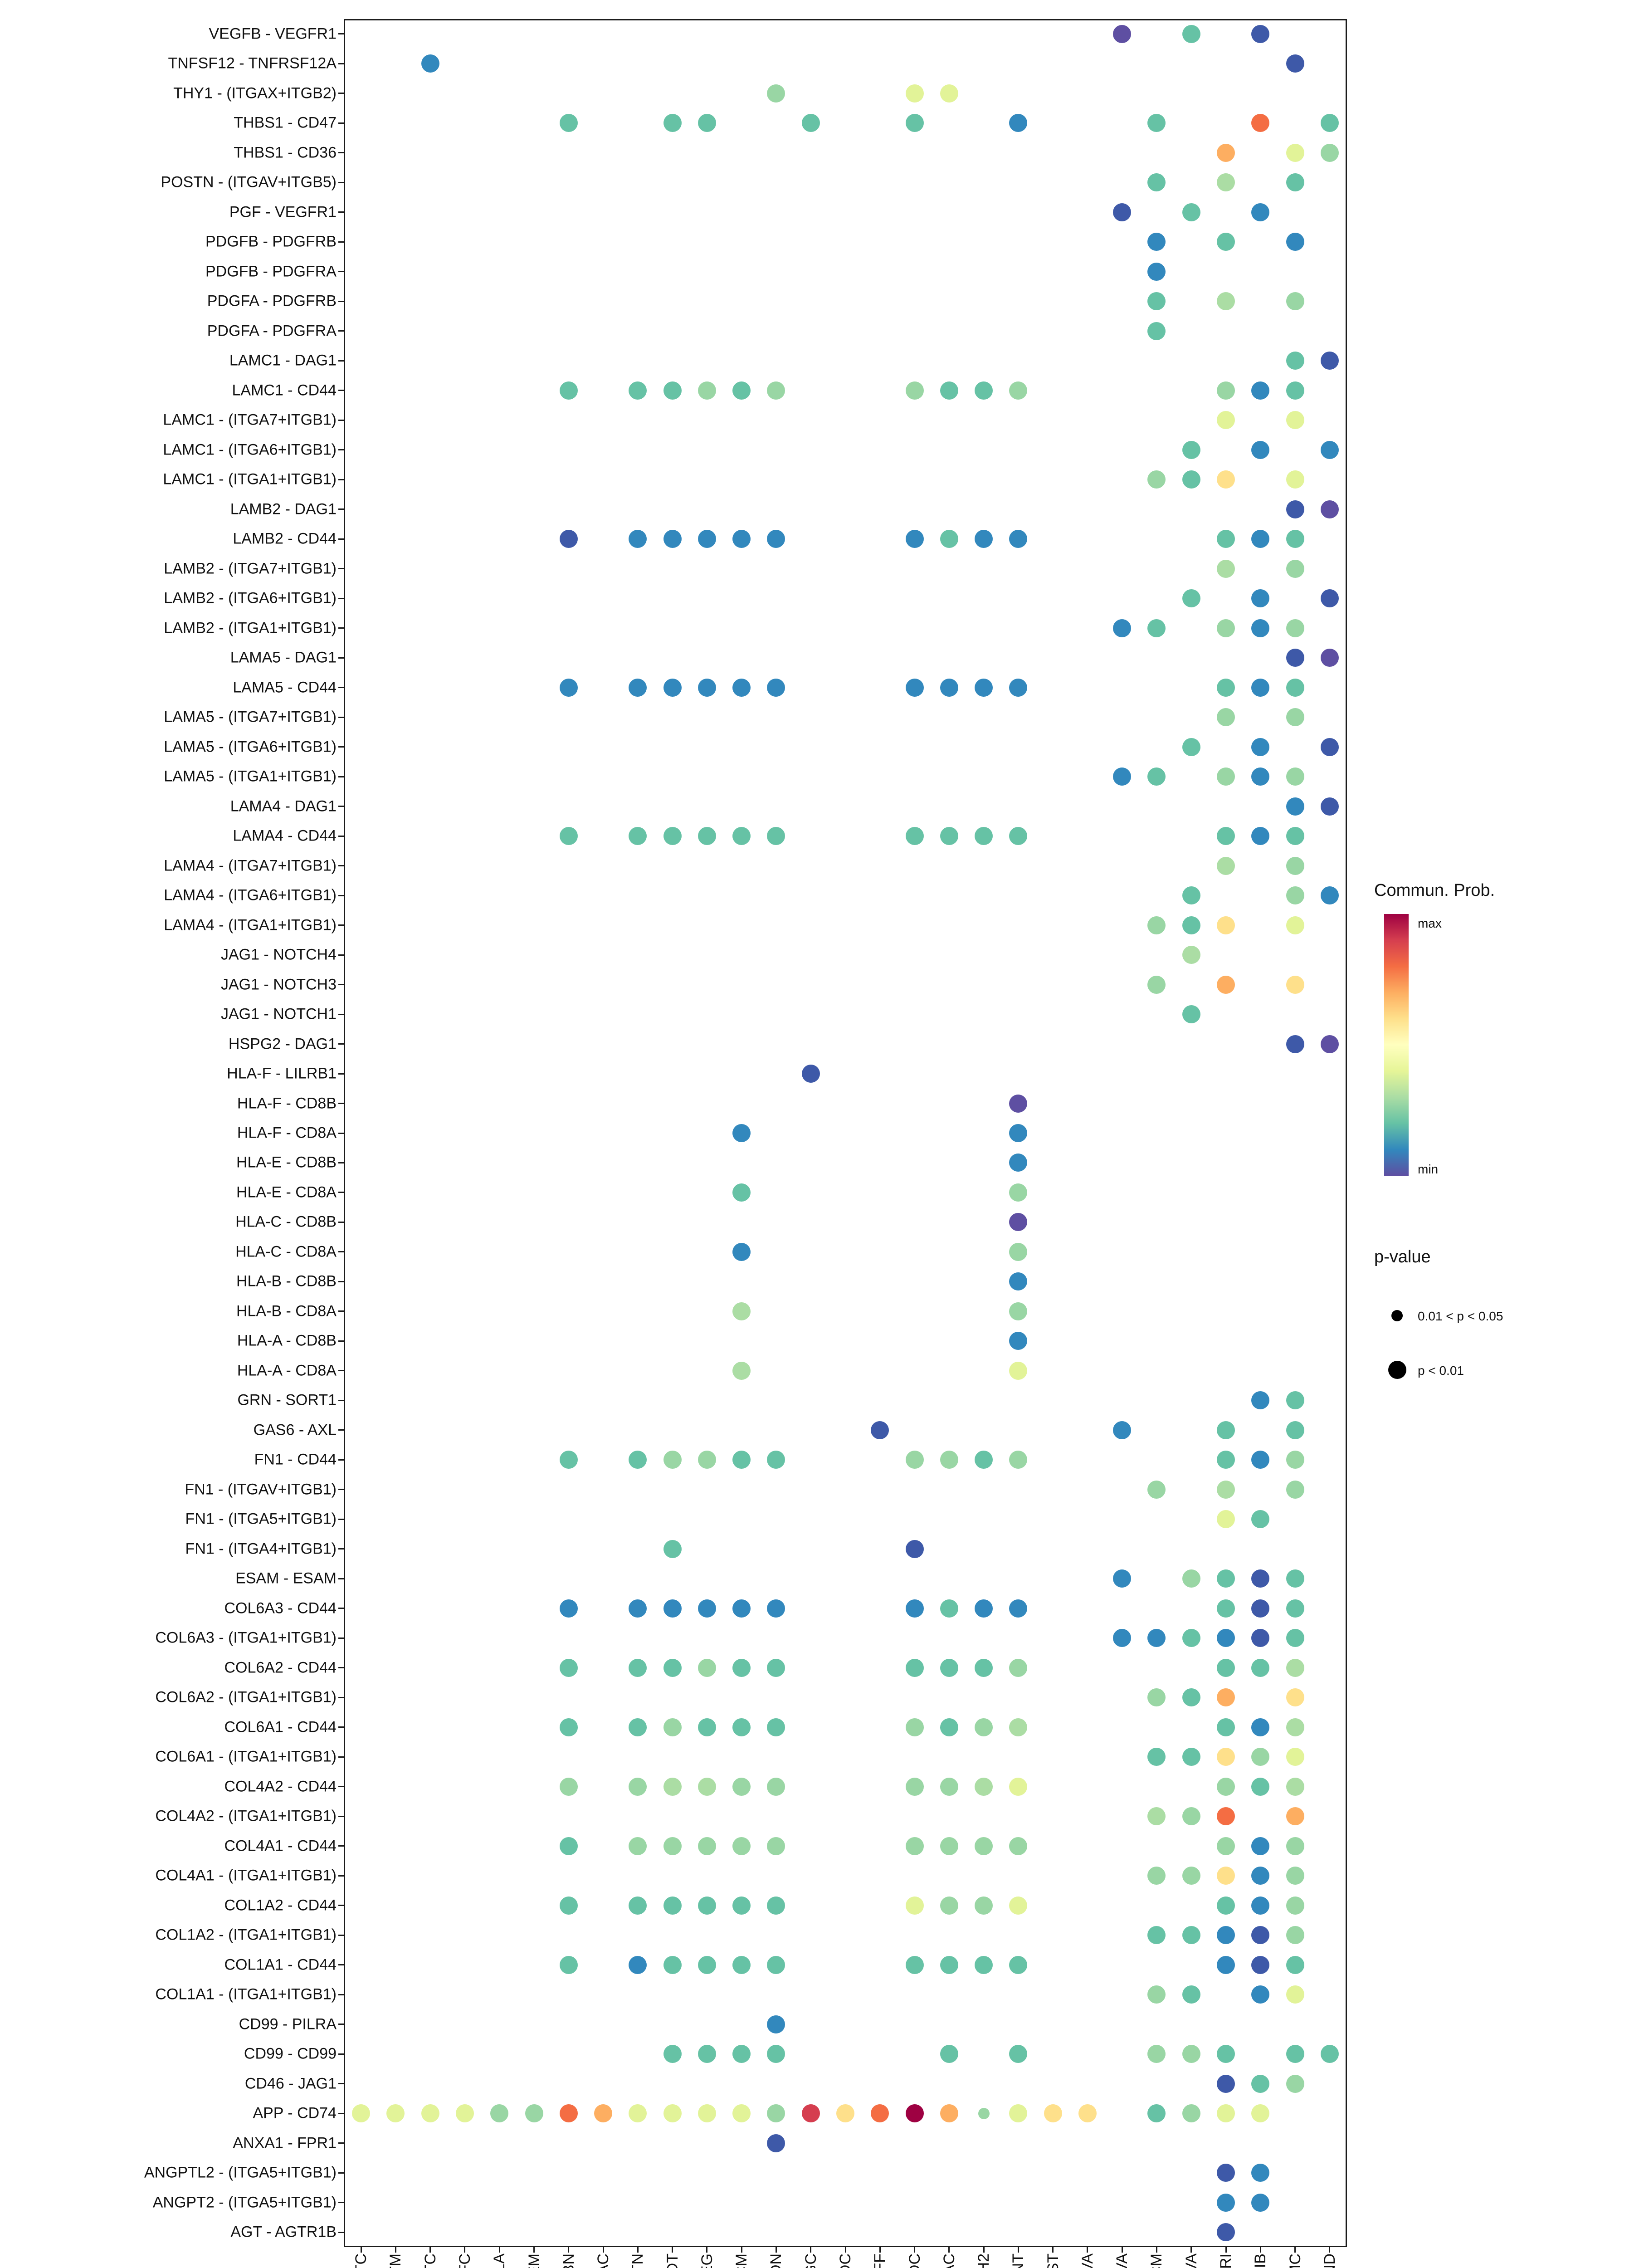  Describe the element at coordinates (1260, 2261) in the screenshot. I see `x-axis-label: SMC -> INFIB` at that location.